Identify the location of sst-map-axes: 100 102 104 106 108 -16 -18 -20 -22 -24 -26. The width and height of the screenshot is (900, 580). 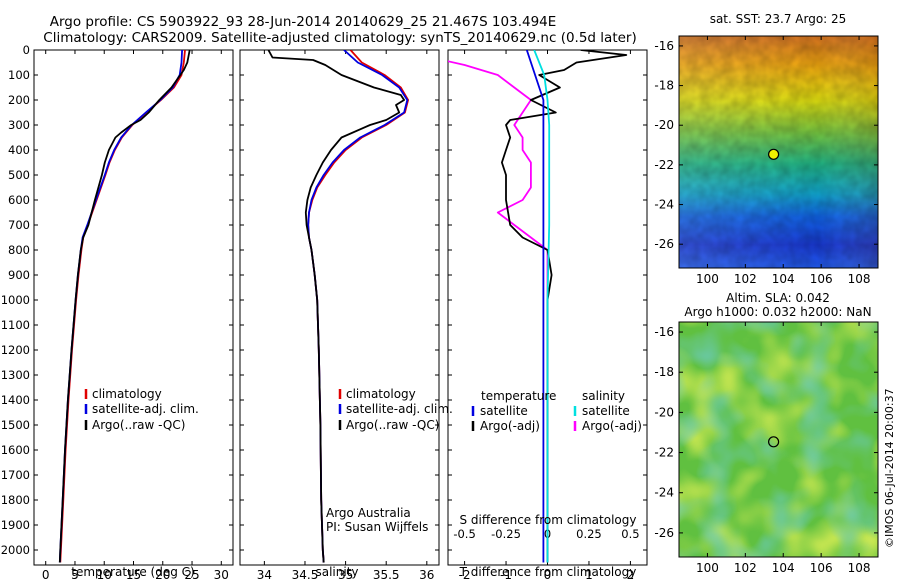
(766, 161).